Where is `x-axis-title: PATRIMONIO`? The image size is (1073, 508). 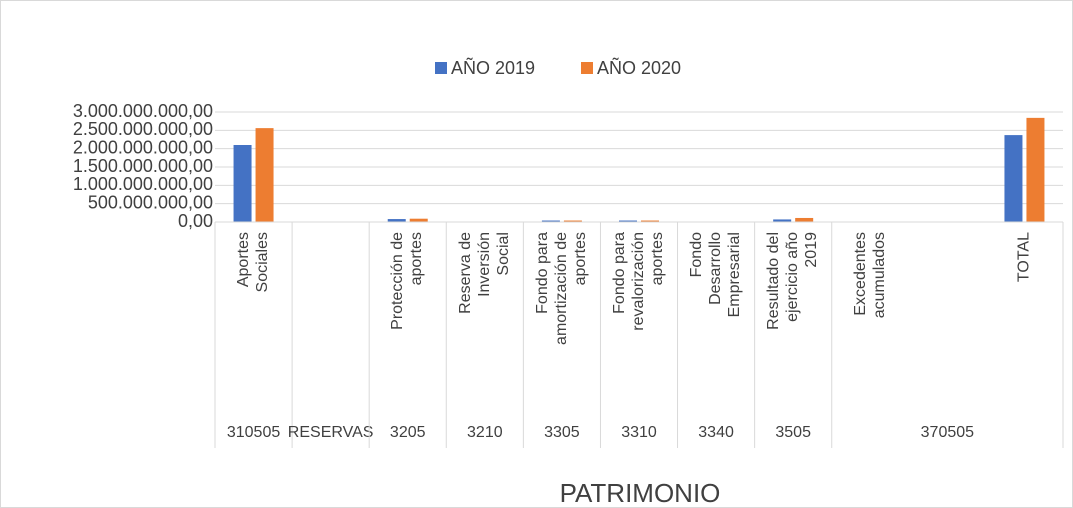
x-axis-title: PATRIMONIO is located at coordinates (640, 493).